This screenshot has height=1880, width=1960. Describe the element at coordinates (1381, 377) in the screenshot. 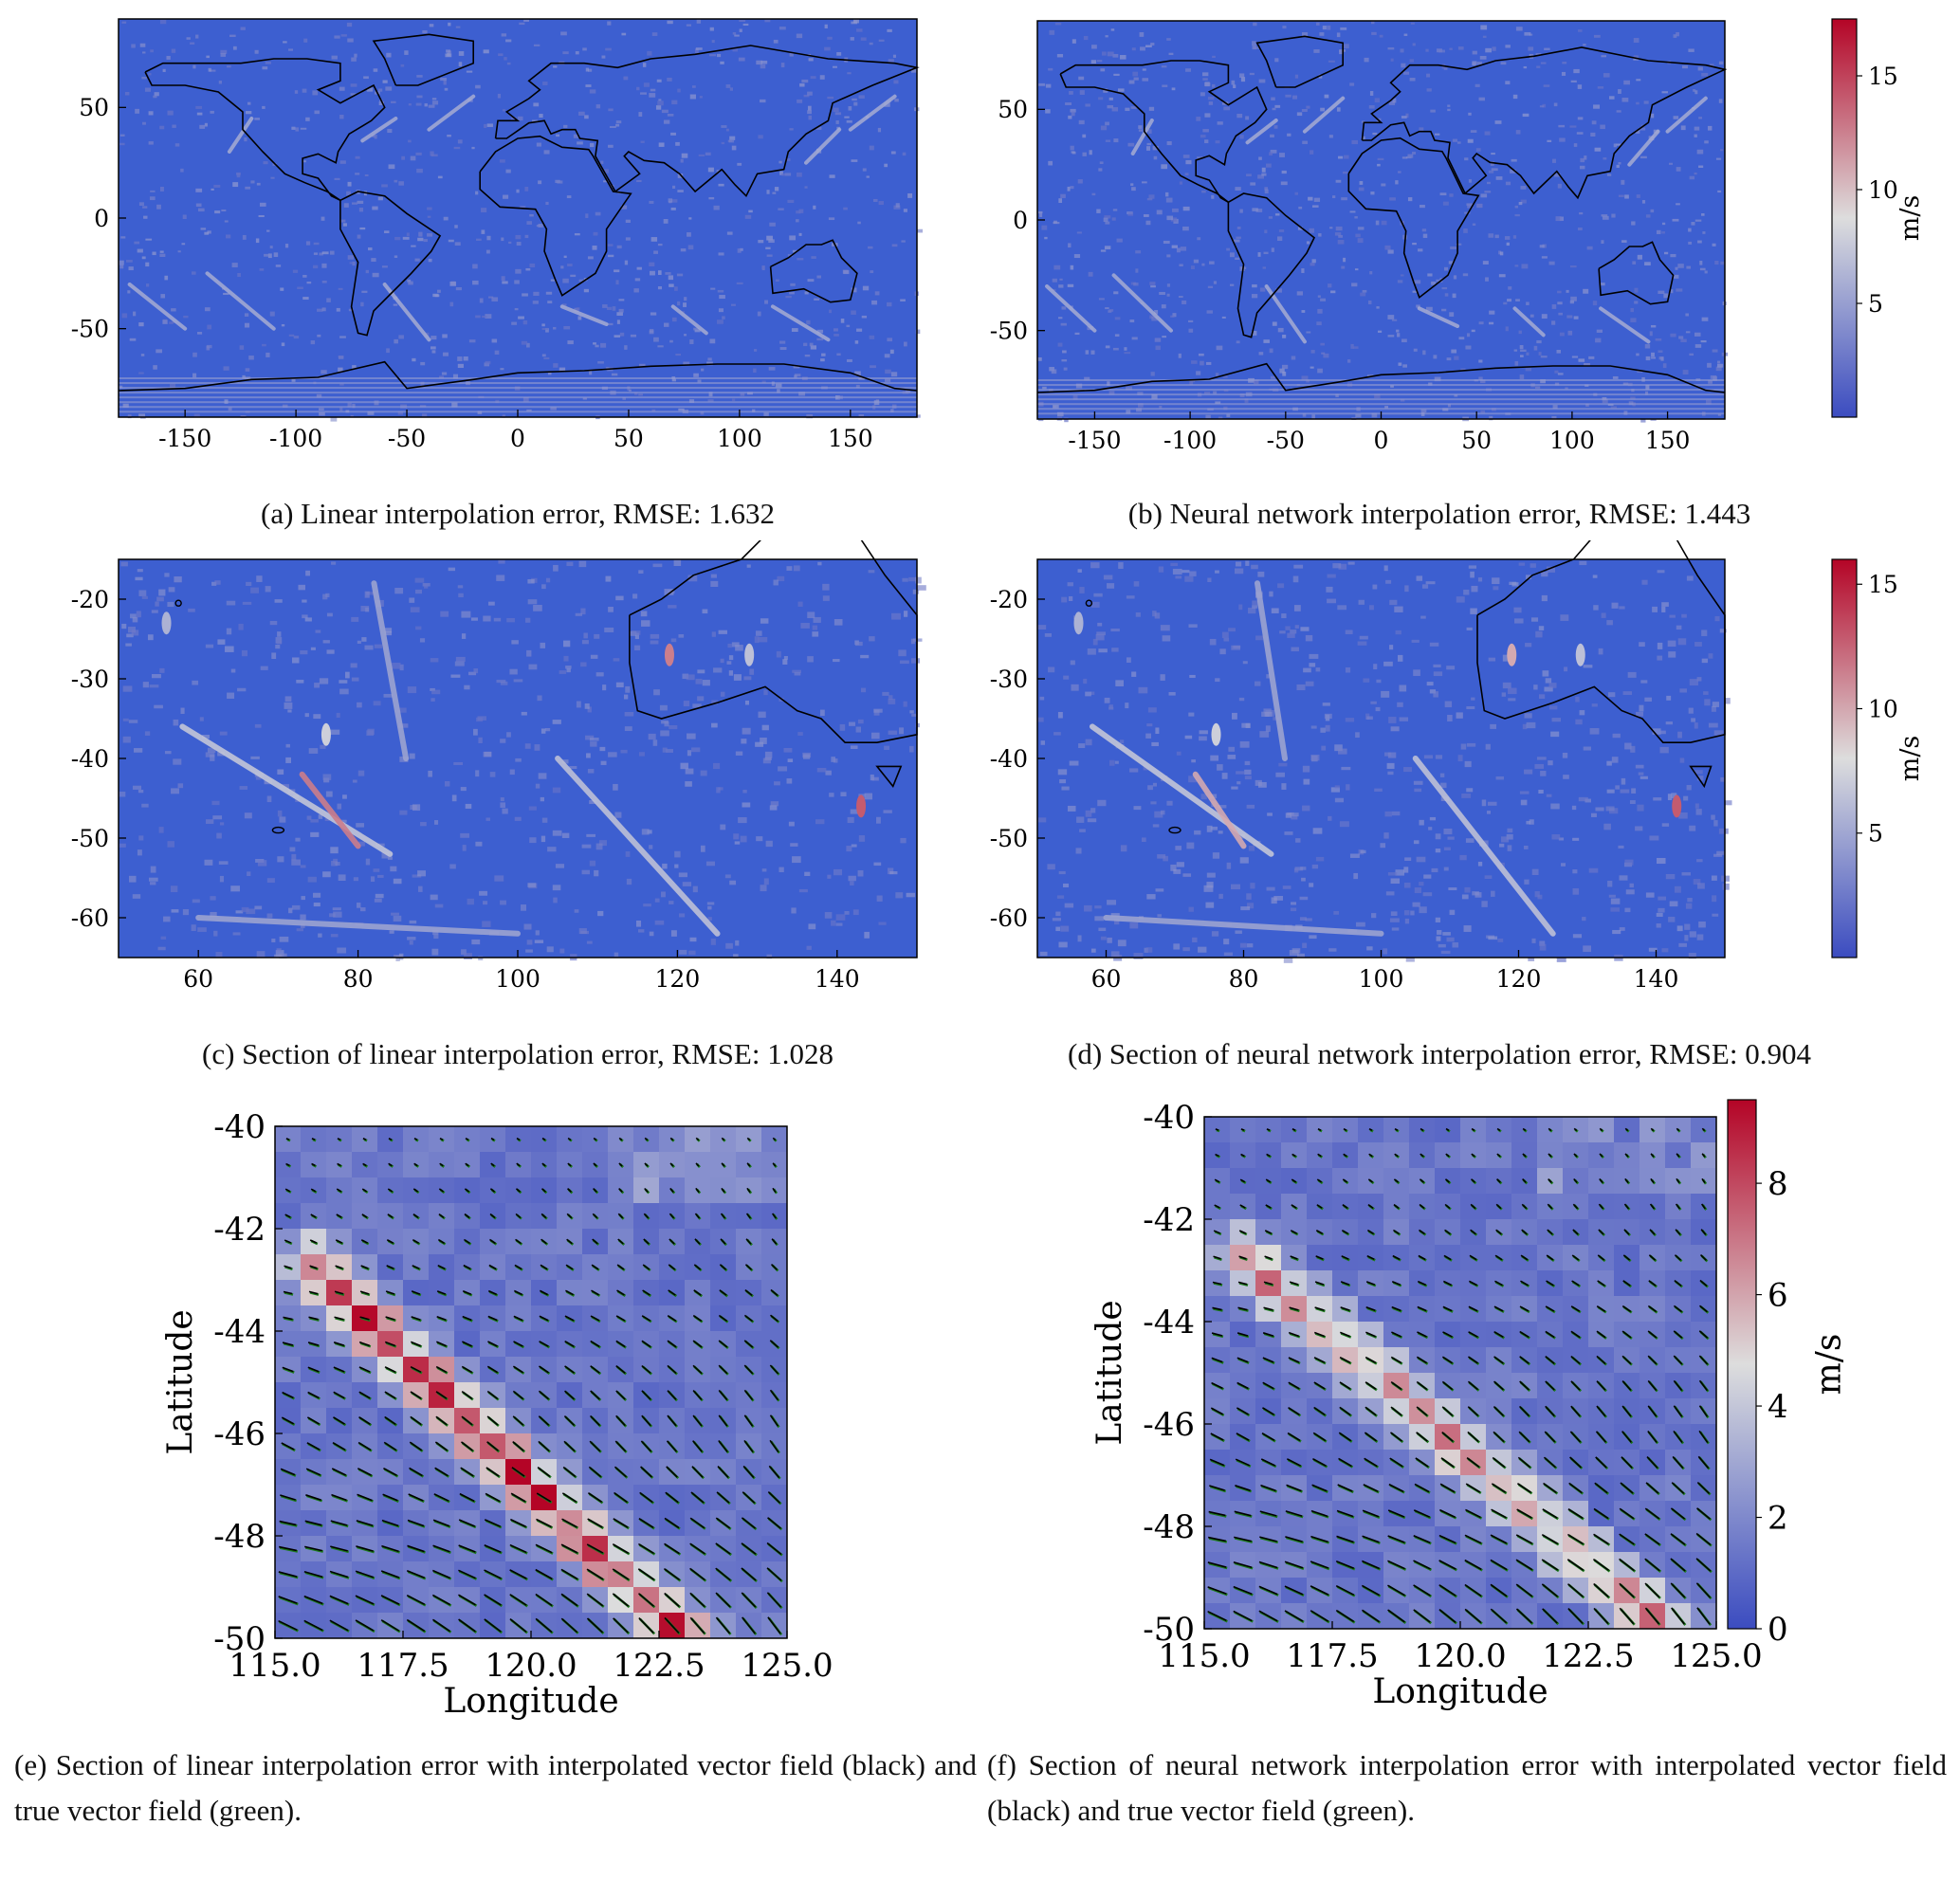

I see `coastline` at that location.